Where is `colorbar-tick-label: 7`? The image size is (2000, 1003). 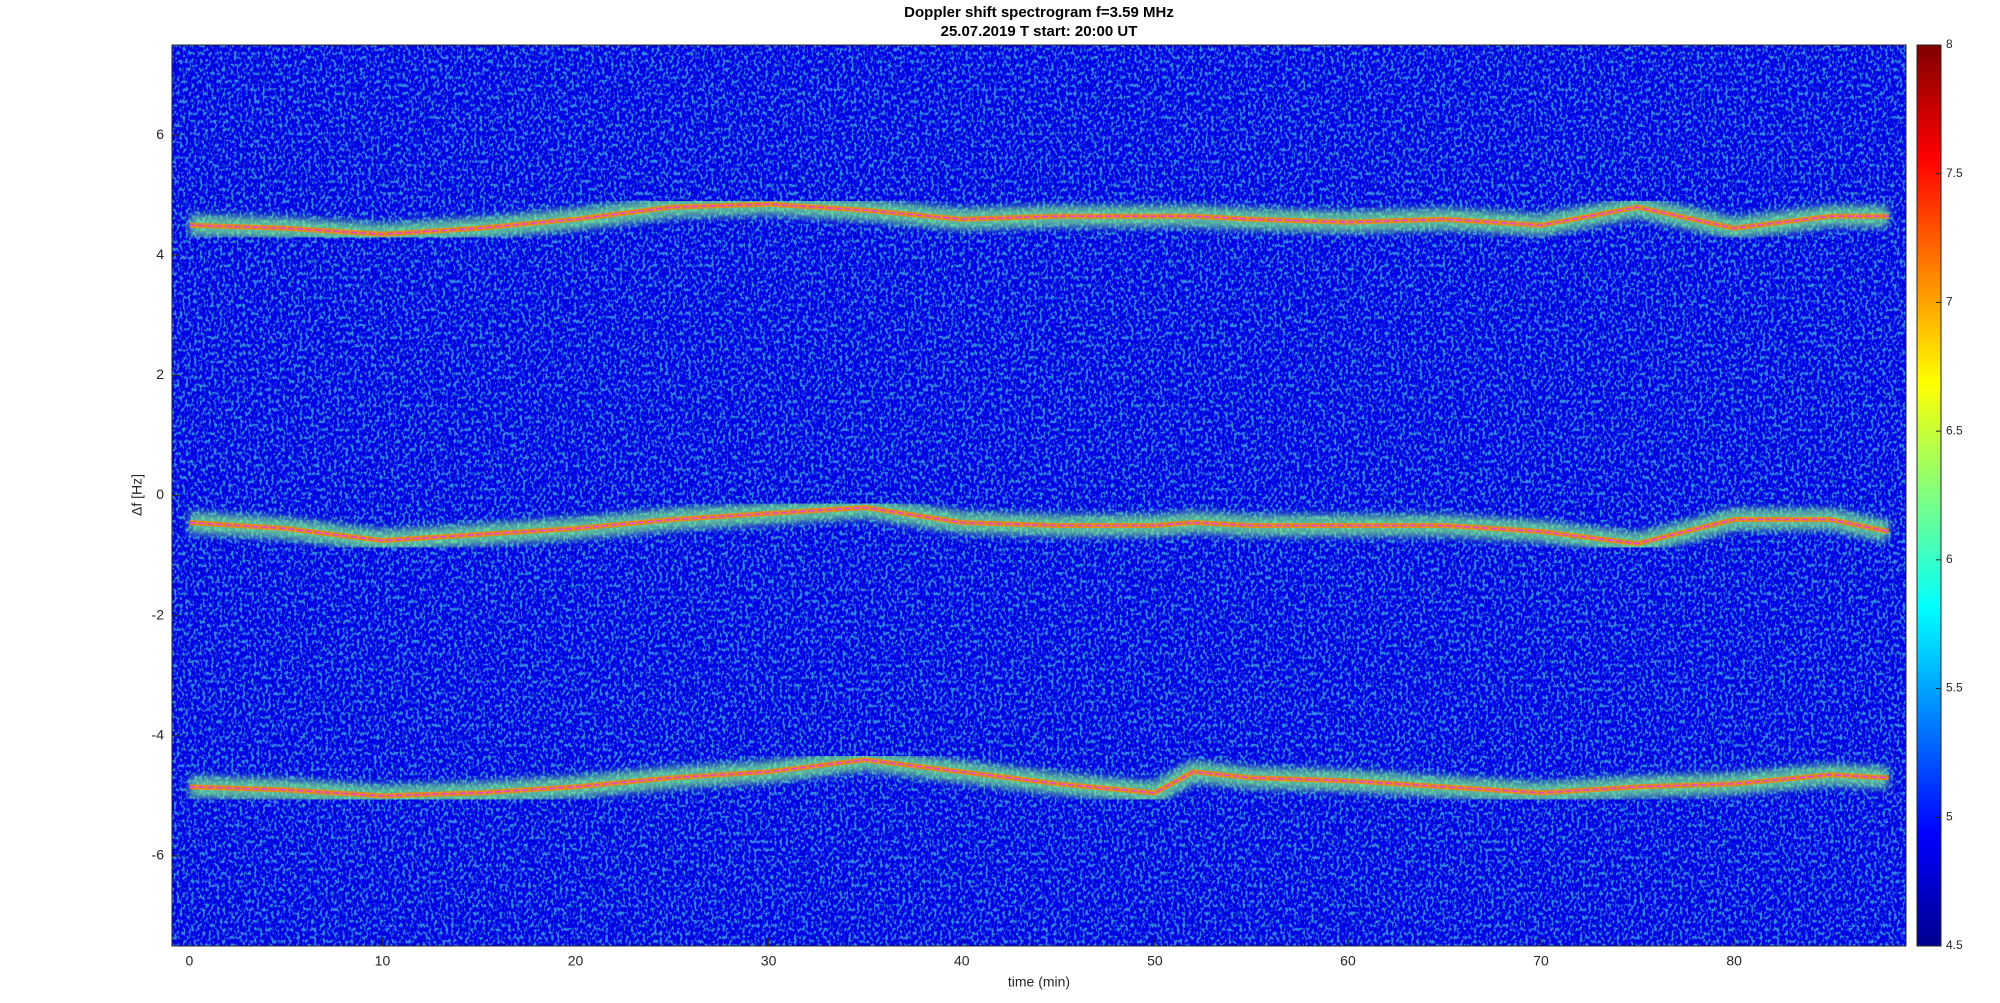 colorbar-tick-label: 7 is located at coordinates (1949, 302).